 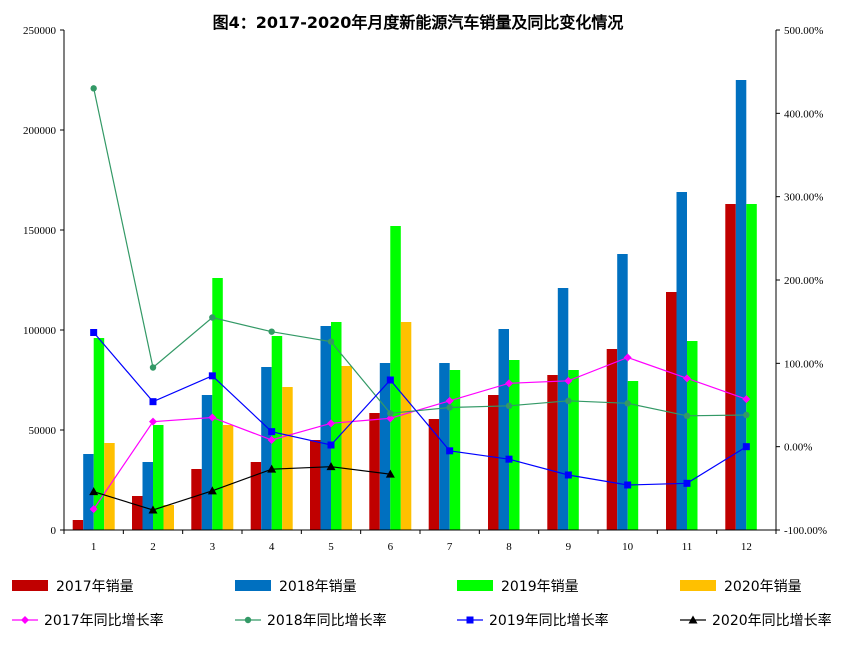 What do you see at coordinates (628, 547) in the screenshot?
I see `x-tick-label: 10` at bounding box center [628, 547].